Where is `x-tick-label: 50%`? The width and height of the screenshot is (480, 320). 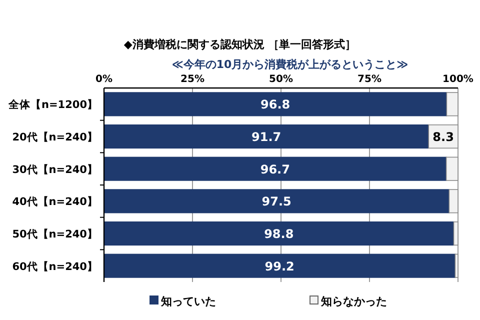
x-tick-label: 50% is located at coordinates (281, 79).